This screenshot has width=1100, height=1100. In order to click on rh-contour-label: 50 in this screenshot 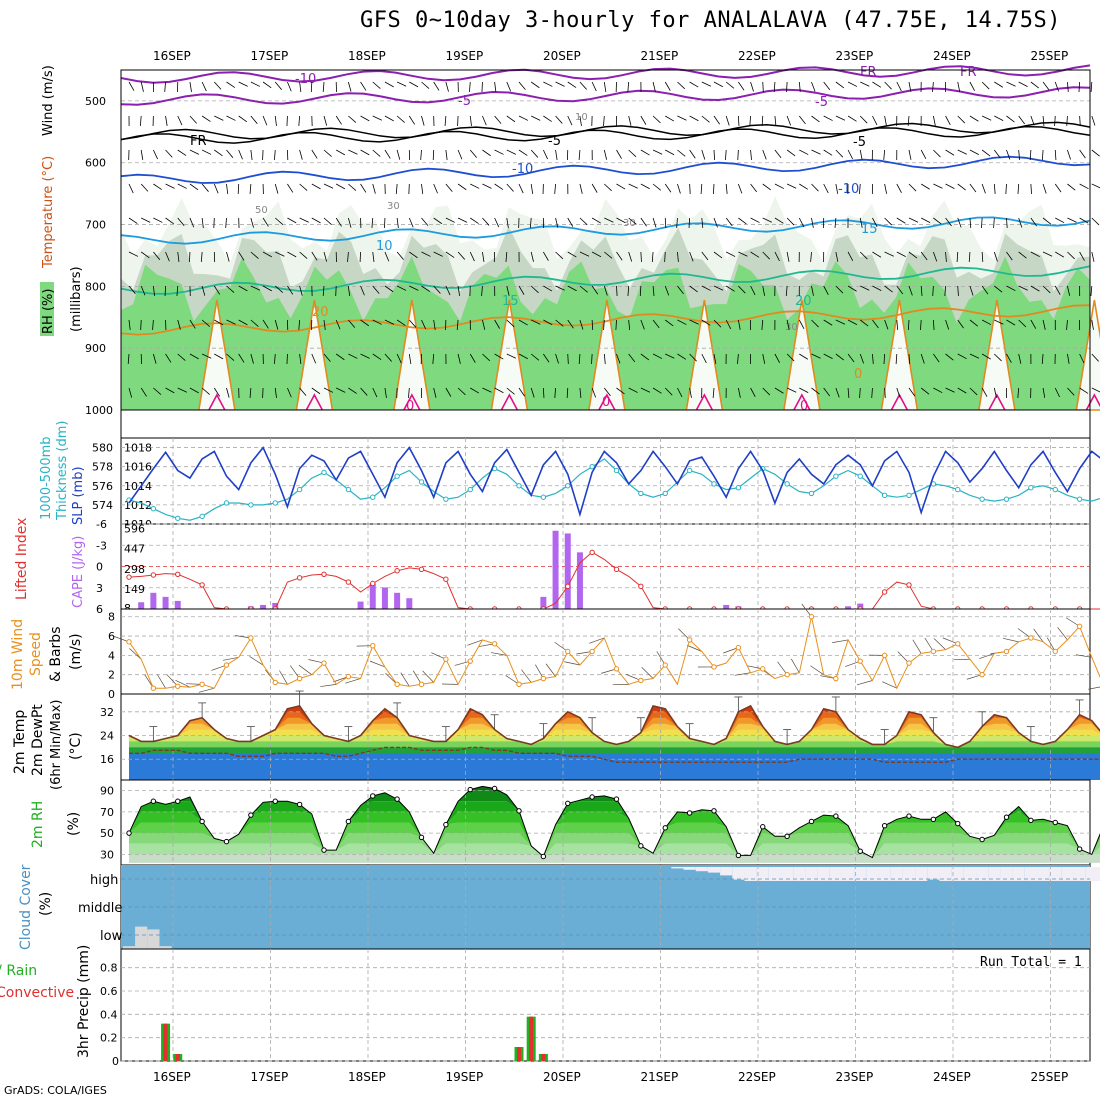, I will do `click(261, 210)`.